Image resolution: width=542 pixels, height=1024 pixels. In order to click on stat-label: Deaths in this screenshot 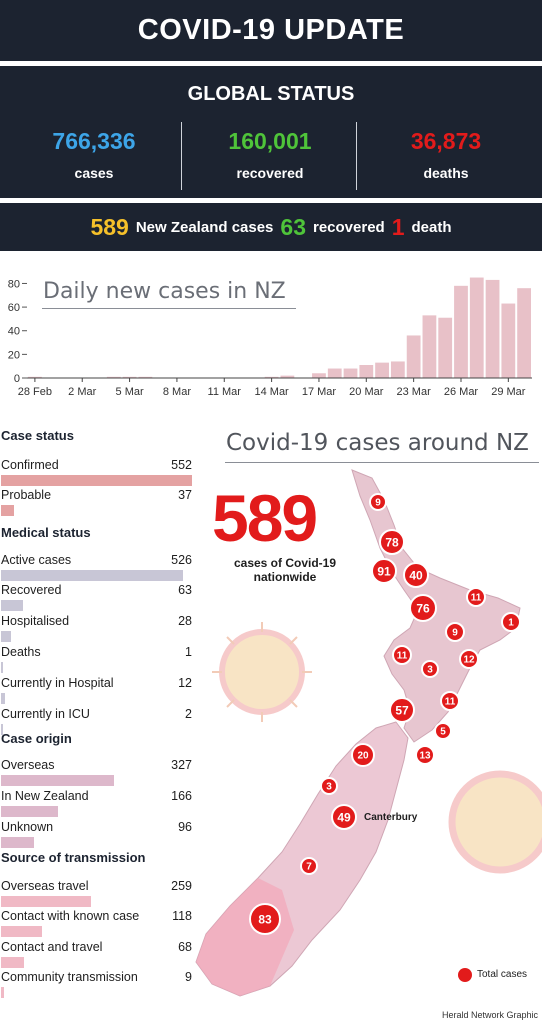, I will do `click(21, 652)`.